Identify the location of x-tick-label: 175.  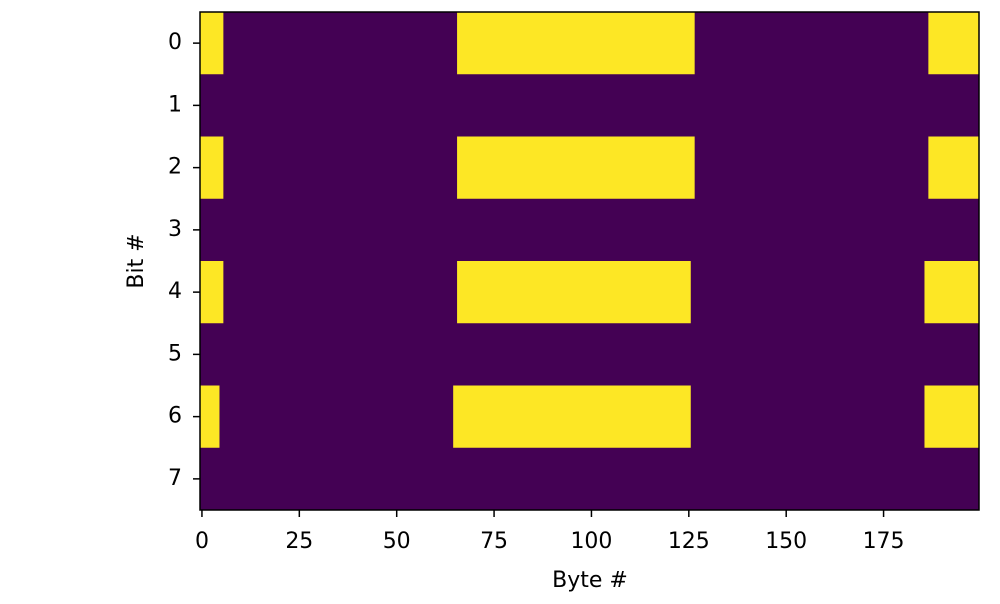
(884, 541).